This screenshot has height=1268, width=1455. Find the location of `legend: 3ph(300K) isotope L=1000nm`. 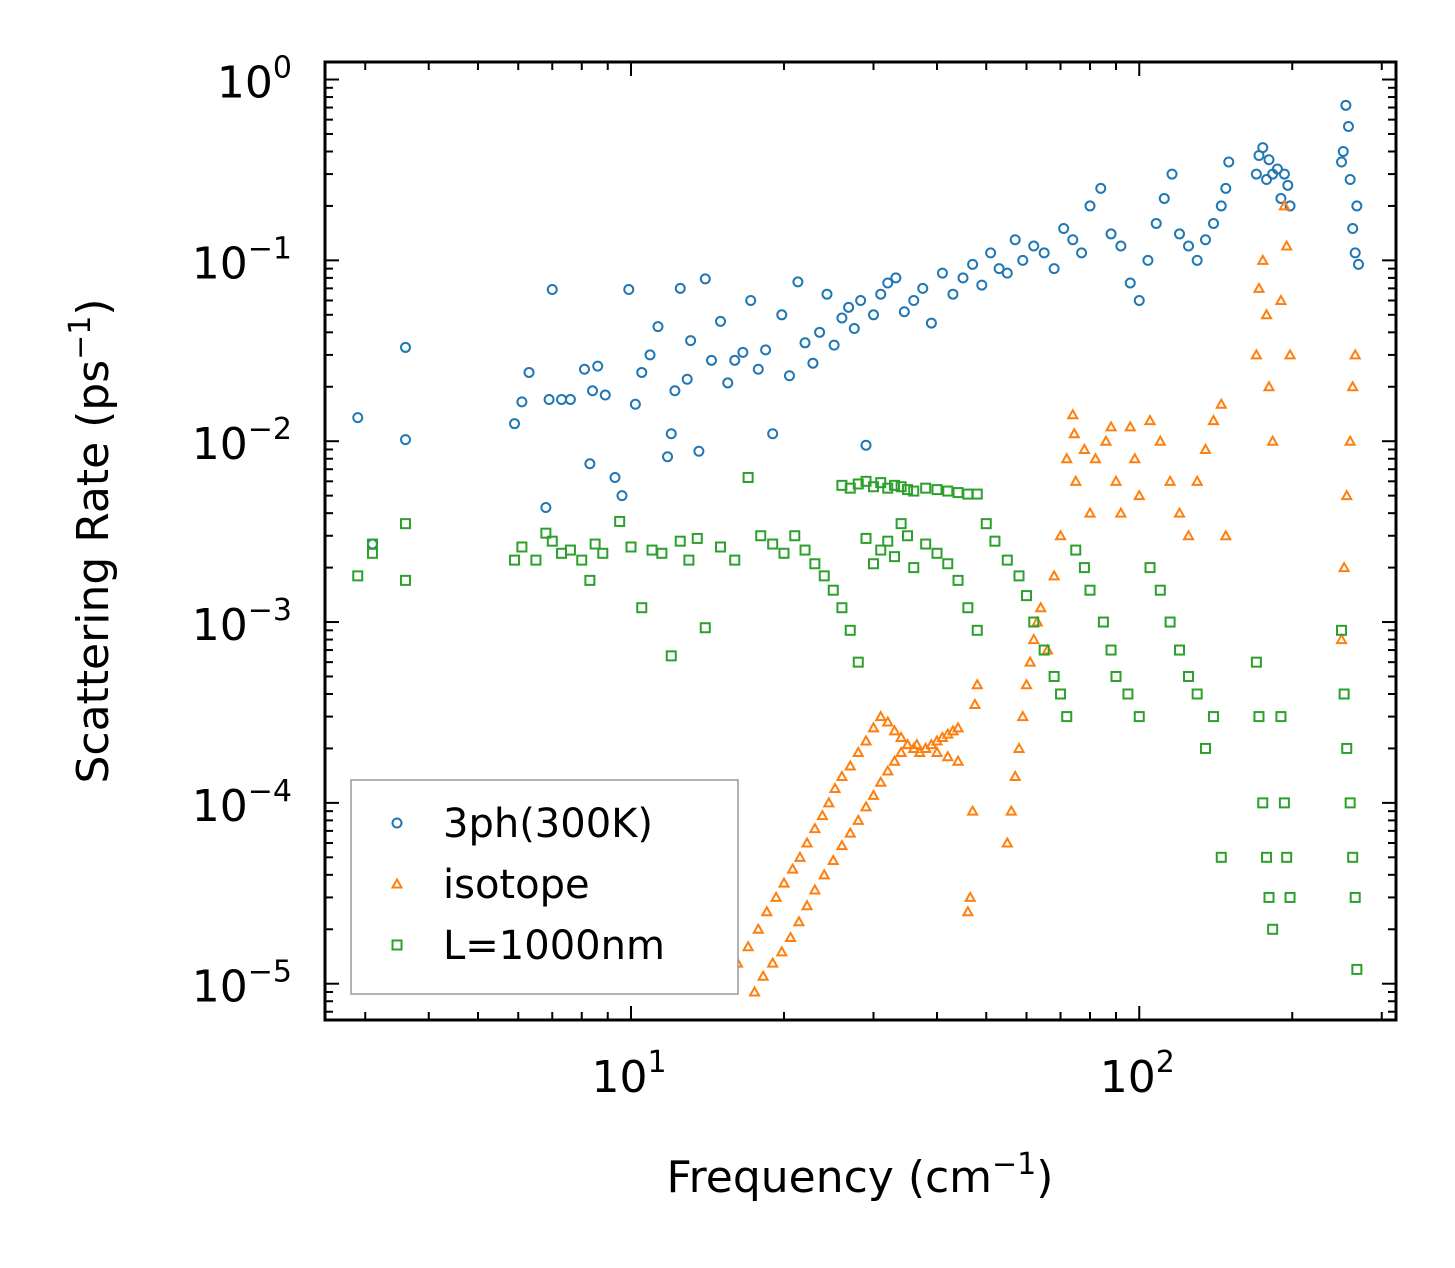

legend: 3ph(300K) isotope L=1000nm is located at coordinates (544, 887).